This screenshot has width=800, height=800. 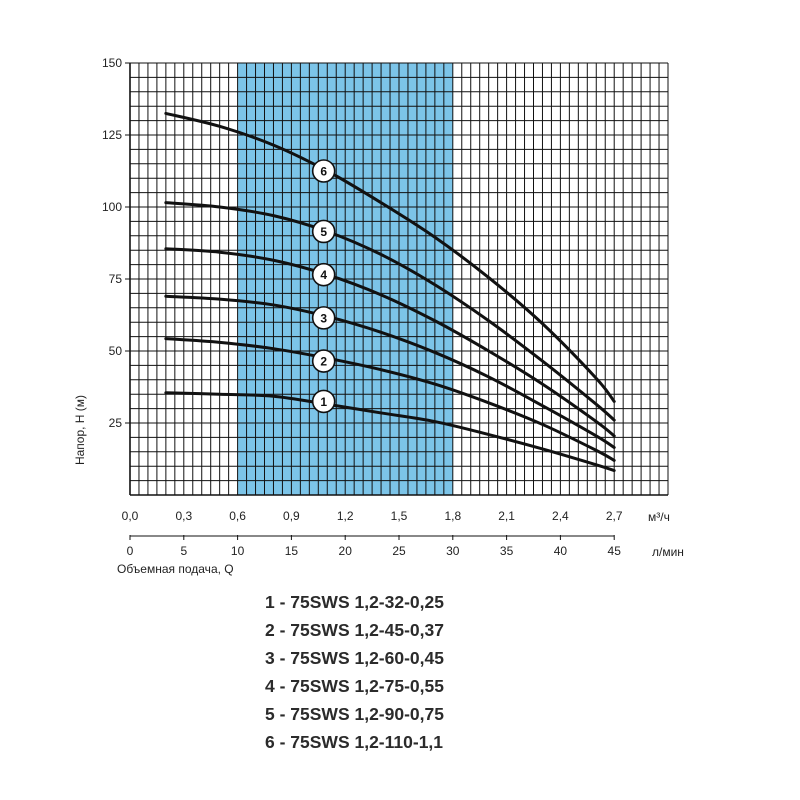 I want to click on legend-item-1: 1 - 75SWS 1,2-32-0,25, so click(x=354, y=602).